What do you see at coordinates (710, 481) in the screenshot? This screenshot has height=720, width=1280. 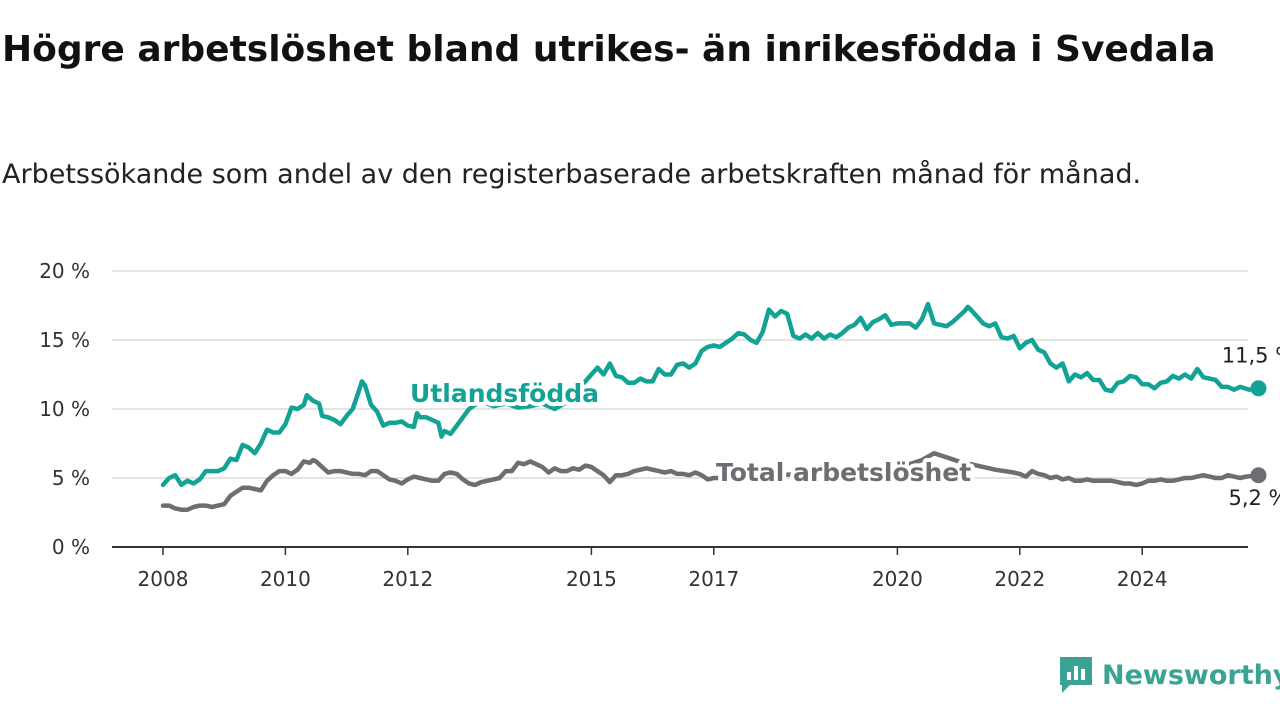 I see `series-line-total` at bounding box center [710, 481].